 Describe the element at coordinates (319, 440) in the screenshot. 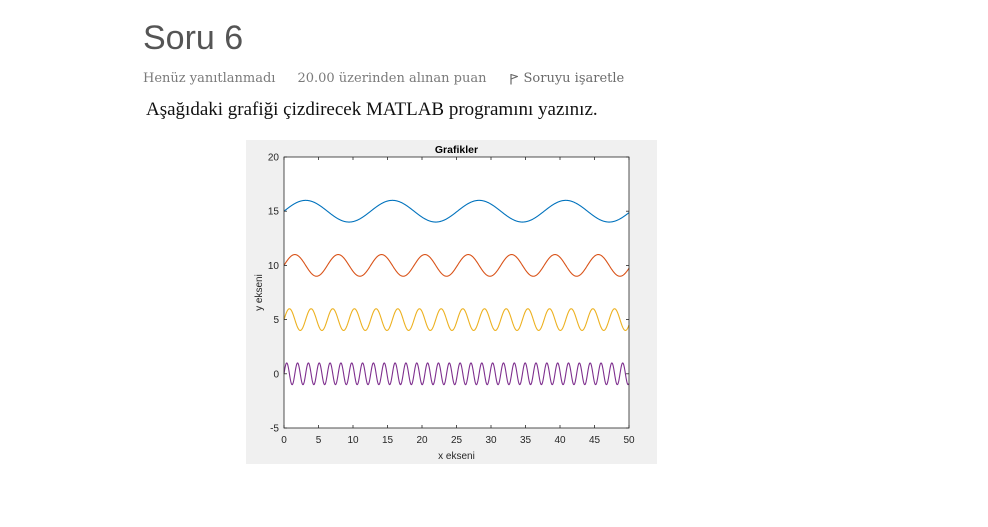

I see `x-tick-label: 5` at that location.